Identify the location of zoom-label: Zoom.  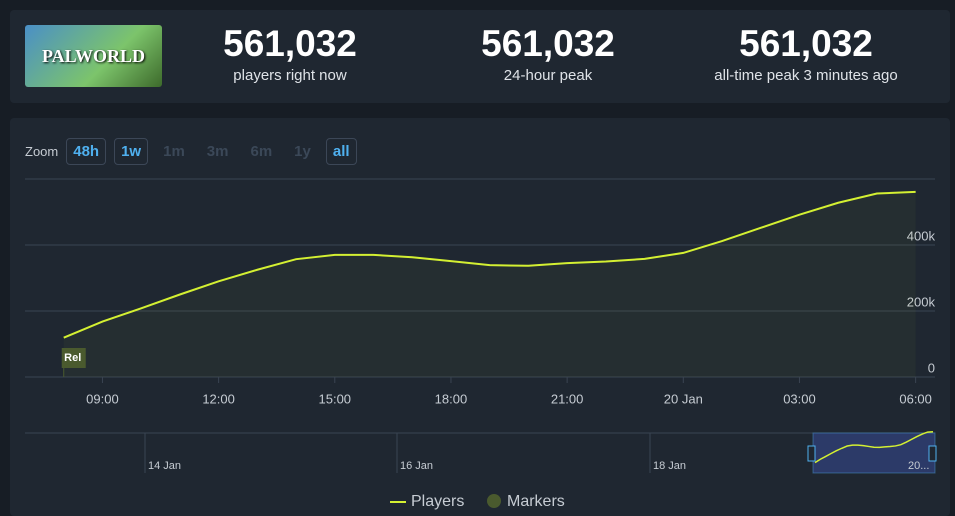
(42, 151).